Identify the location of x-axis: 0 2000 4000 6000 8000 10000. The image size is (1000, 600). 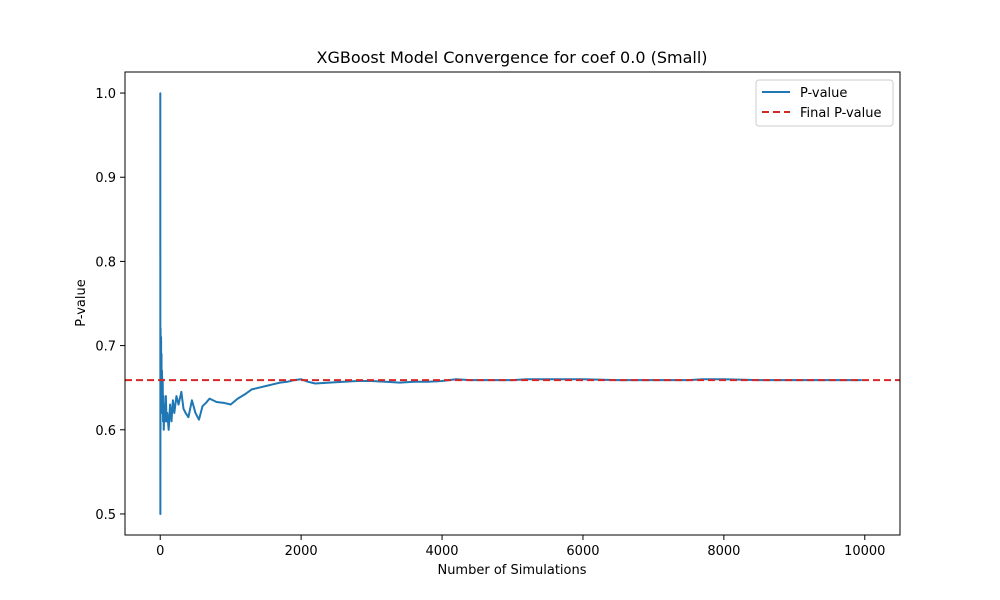
(520, 547).